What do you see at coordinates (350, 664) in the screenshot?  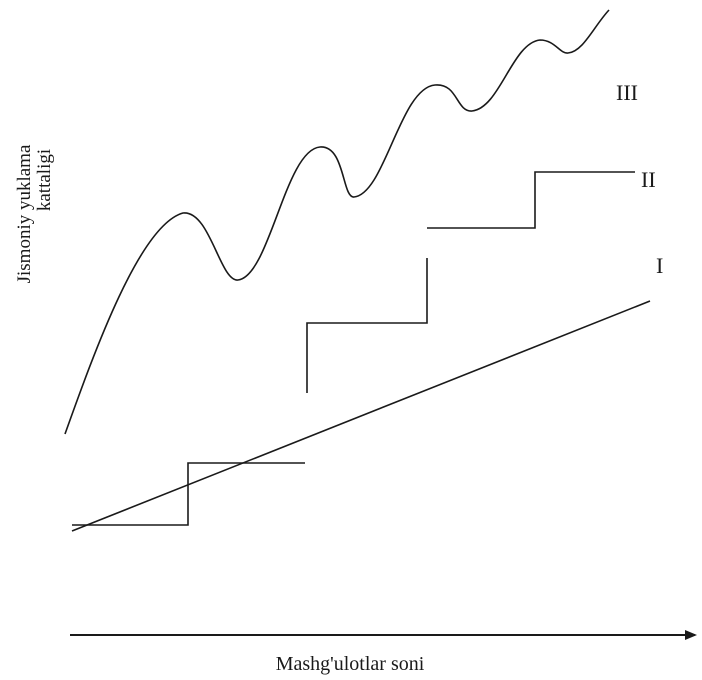 I see `x-axis-label: Mashg'ulotlar soni` at bounding box center [350, 664].